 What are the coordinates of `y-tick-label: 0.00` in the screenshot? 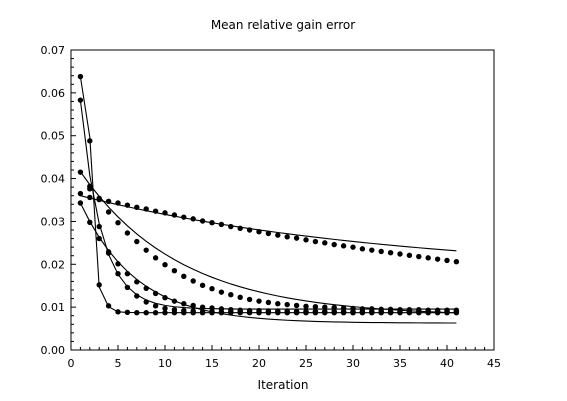 It's located at (53, 350).